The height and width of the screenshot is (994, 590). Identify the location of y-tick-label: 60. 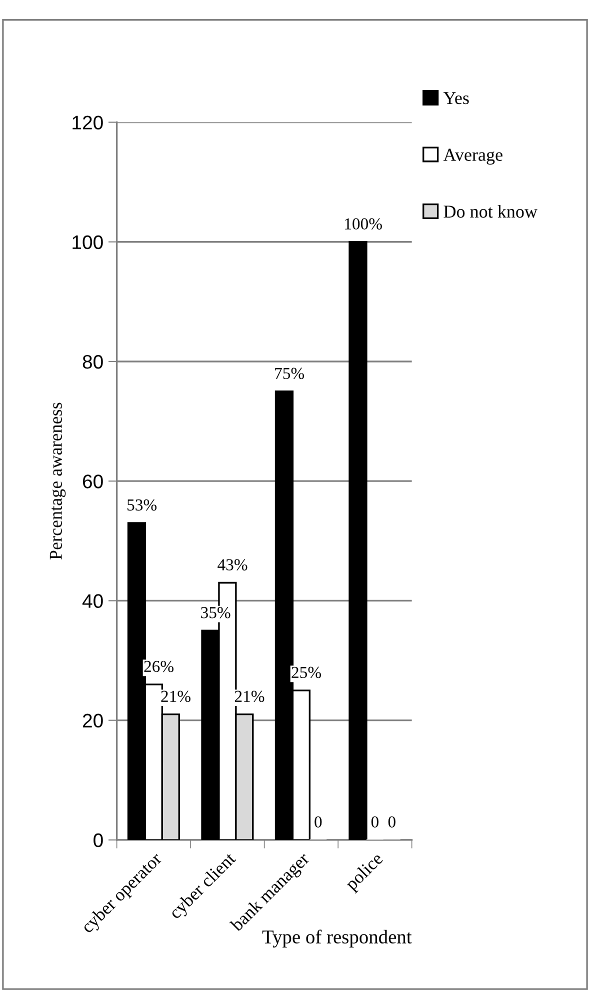
(92, 481).